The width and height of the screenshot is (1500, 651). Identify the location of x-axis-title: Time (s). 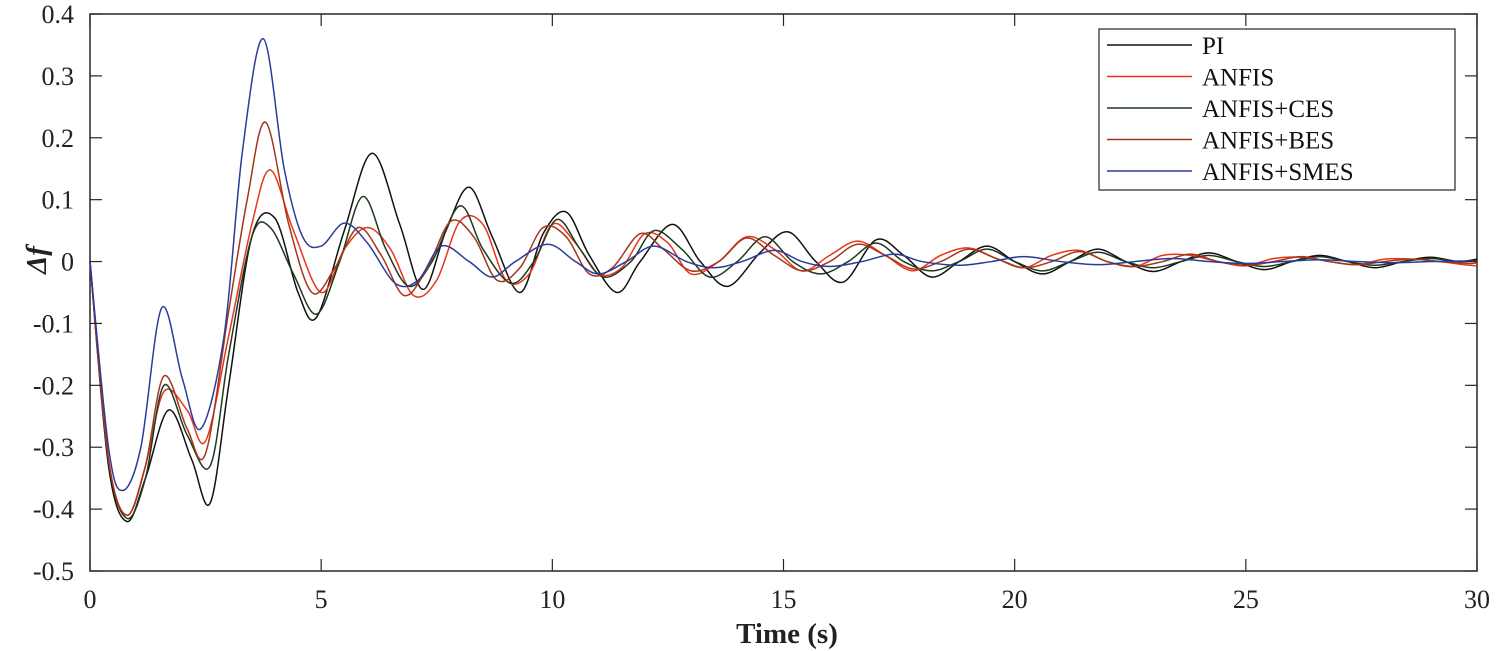
(787, 634).